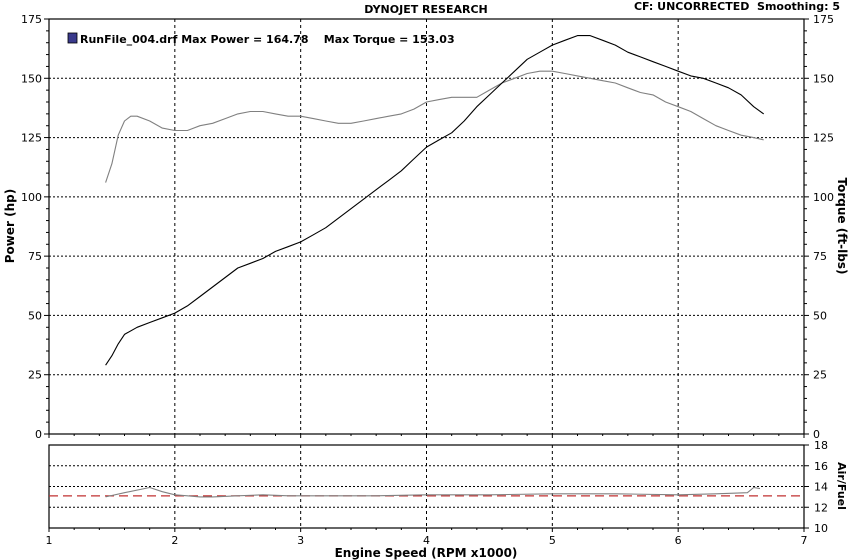 The height and width of the screenshot is (560, 851). What do you see at coordinates (678, 540) in the screenshot?
I see `x-tick-label: 6` at bounding box center [678, 540].